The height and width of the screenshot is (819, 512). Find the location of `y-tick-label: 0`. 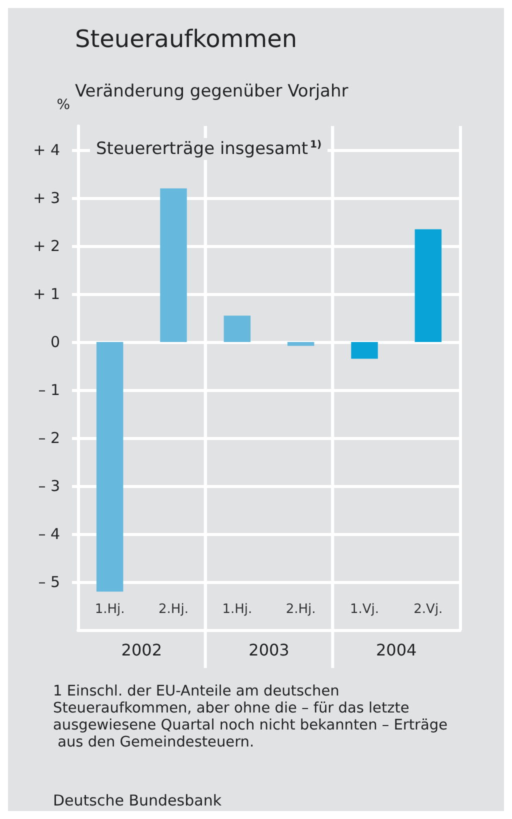

y-tick-label: 0 is located at coordinates (55, 342).